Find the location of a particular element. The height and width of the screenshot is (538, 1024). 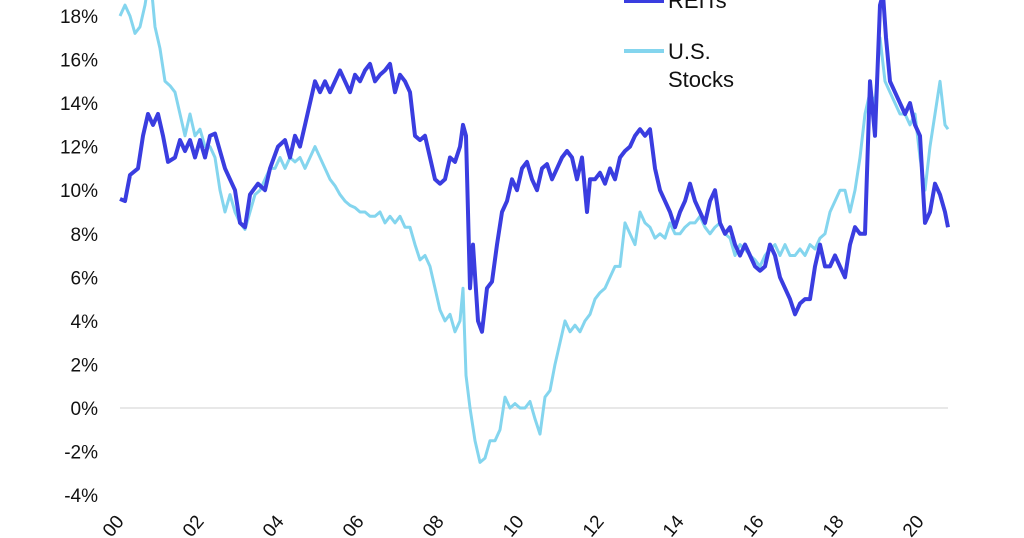

y-tick-label: 16% is located at coordinates (79, 61).